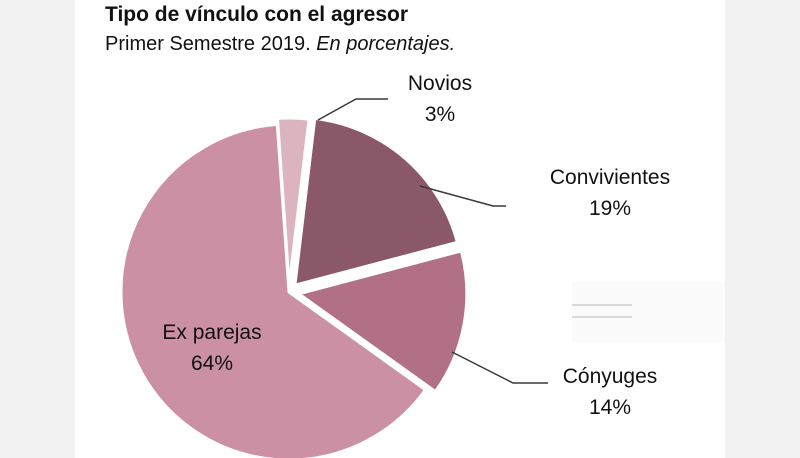 The image size is (800, 458). What do you see at coordinates (386, 44) in the screenshot?
I see `subtitle-unit: En porcentajes.` at bounding box center [386, 44].